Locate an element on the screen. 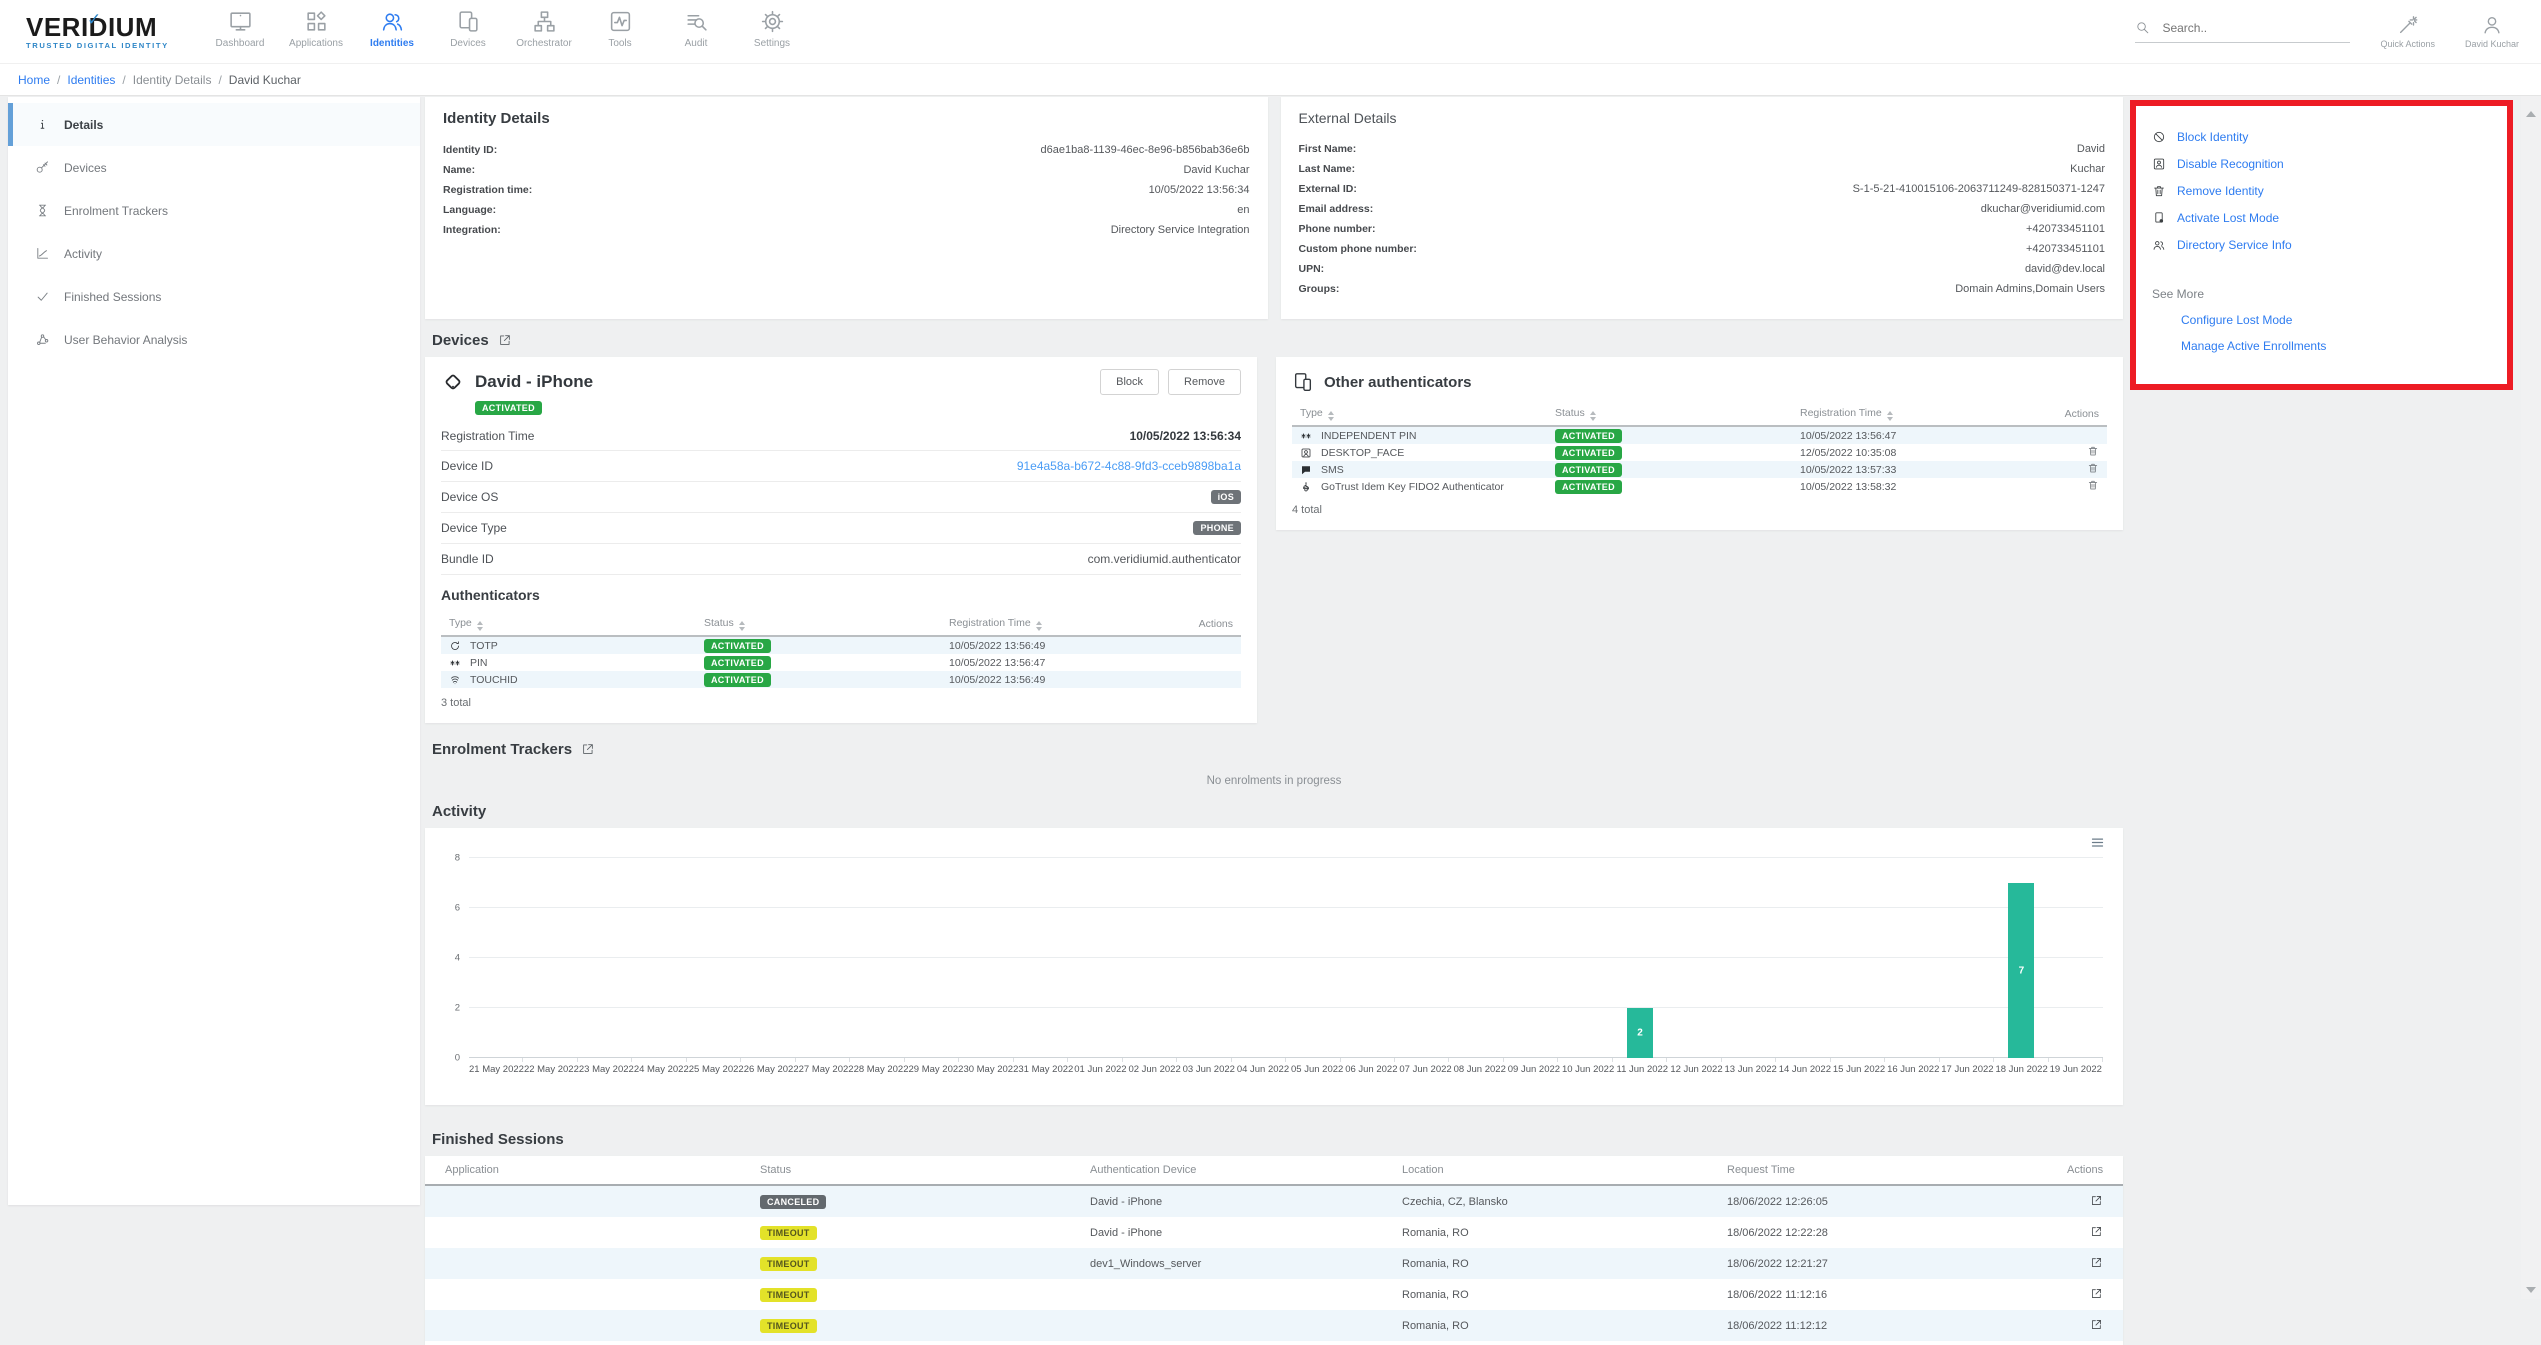  authenticator-type-cell: SMS is located at coordinates (1427, 470).